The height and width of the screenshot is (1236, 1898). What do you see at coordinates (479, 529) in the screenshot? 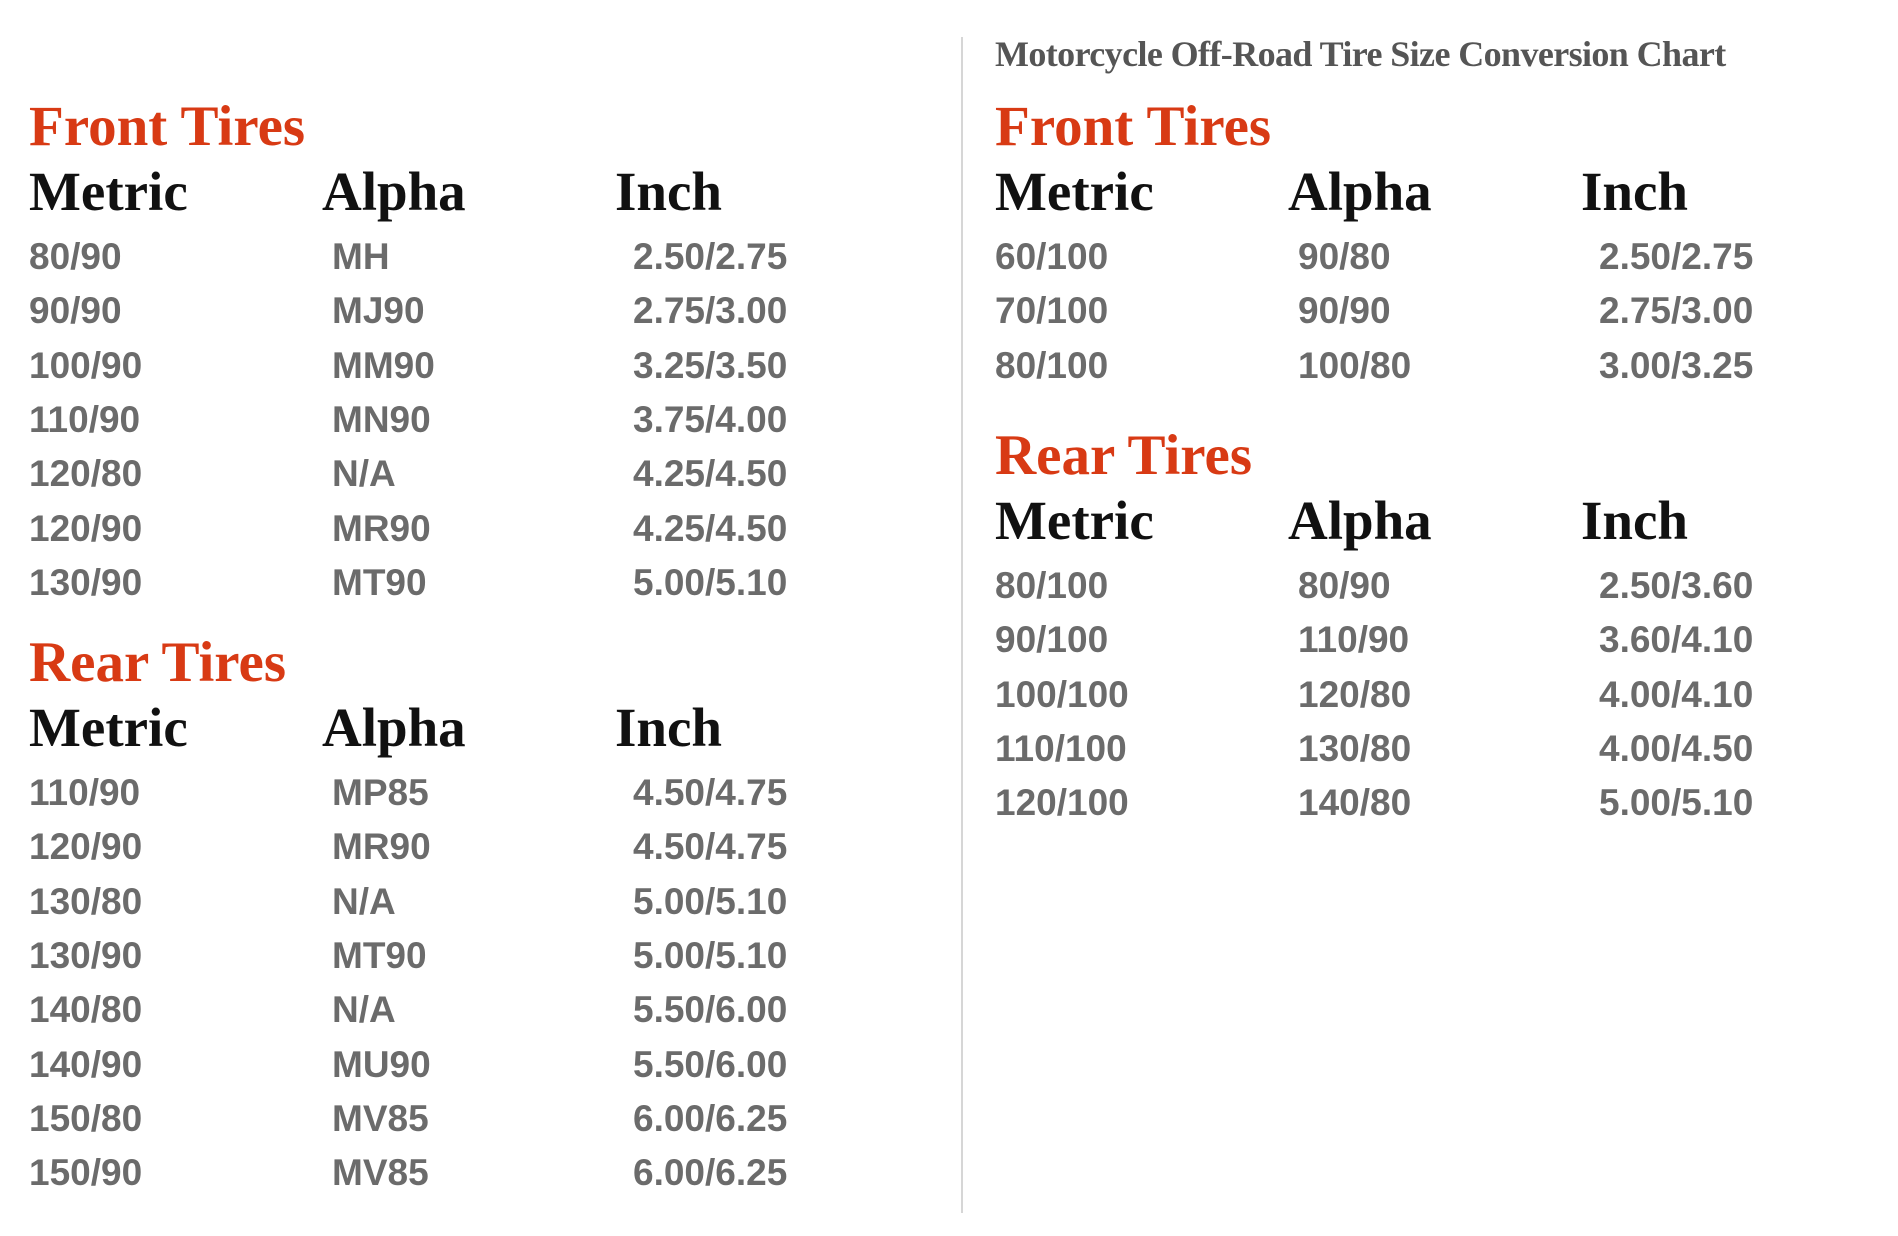
I see `table-row: 120/90 MR90 4.25/4.50` at bounding box center [479, 529].